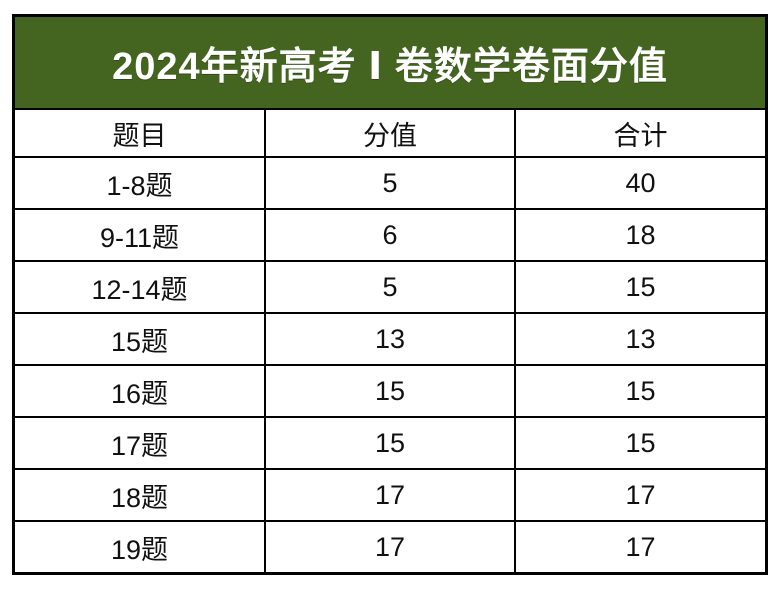 The width and height of the screenshot is (782, 592). I want to click on table-title-banner: 2024年新高考 Ⅰ 卷数学卷面分值, so click(390, 62).